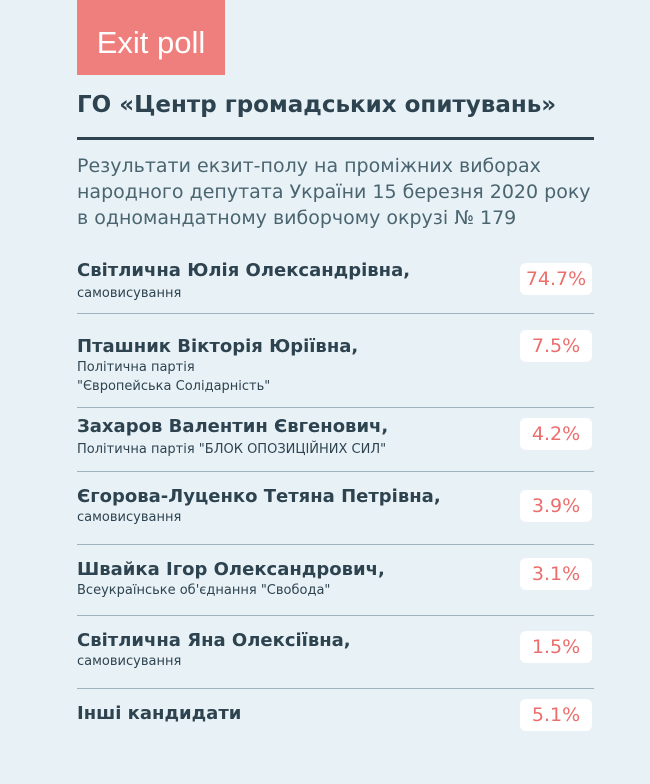 This screenshot has width=650, height=784. I want to click on affiliation-line: Всеукраїнське об'єднання "Свобода", so click(204, 590).